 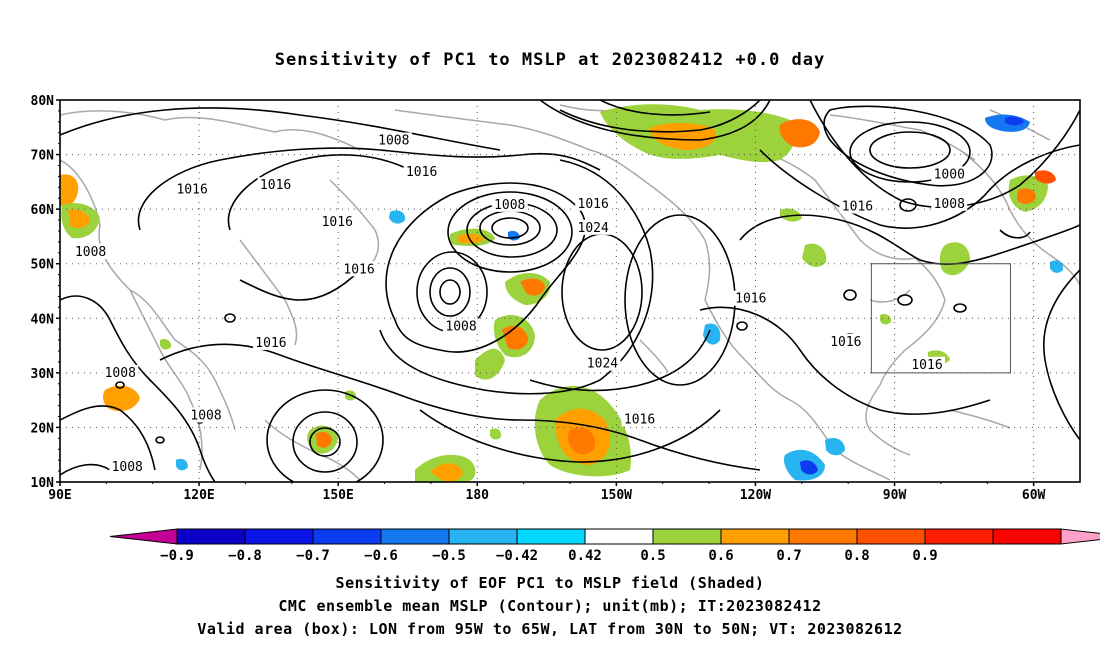 What do you see at coordinates (198, 495) in the screenshot?
I see `lon-tick-label: 120E` at bounding box center [198, 495].